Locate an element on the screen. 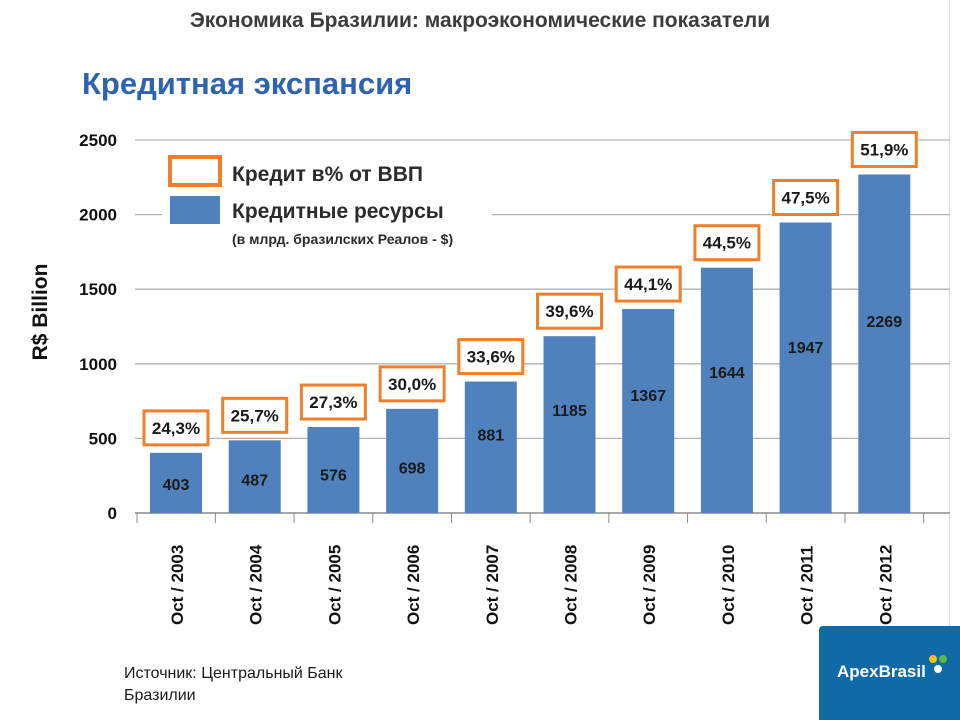  y-tick-labels: 0 500 1000 1500 2000 2500 is located at coordinates (98, 327).